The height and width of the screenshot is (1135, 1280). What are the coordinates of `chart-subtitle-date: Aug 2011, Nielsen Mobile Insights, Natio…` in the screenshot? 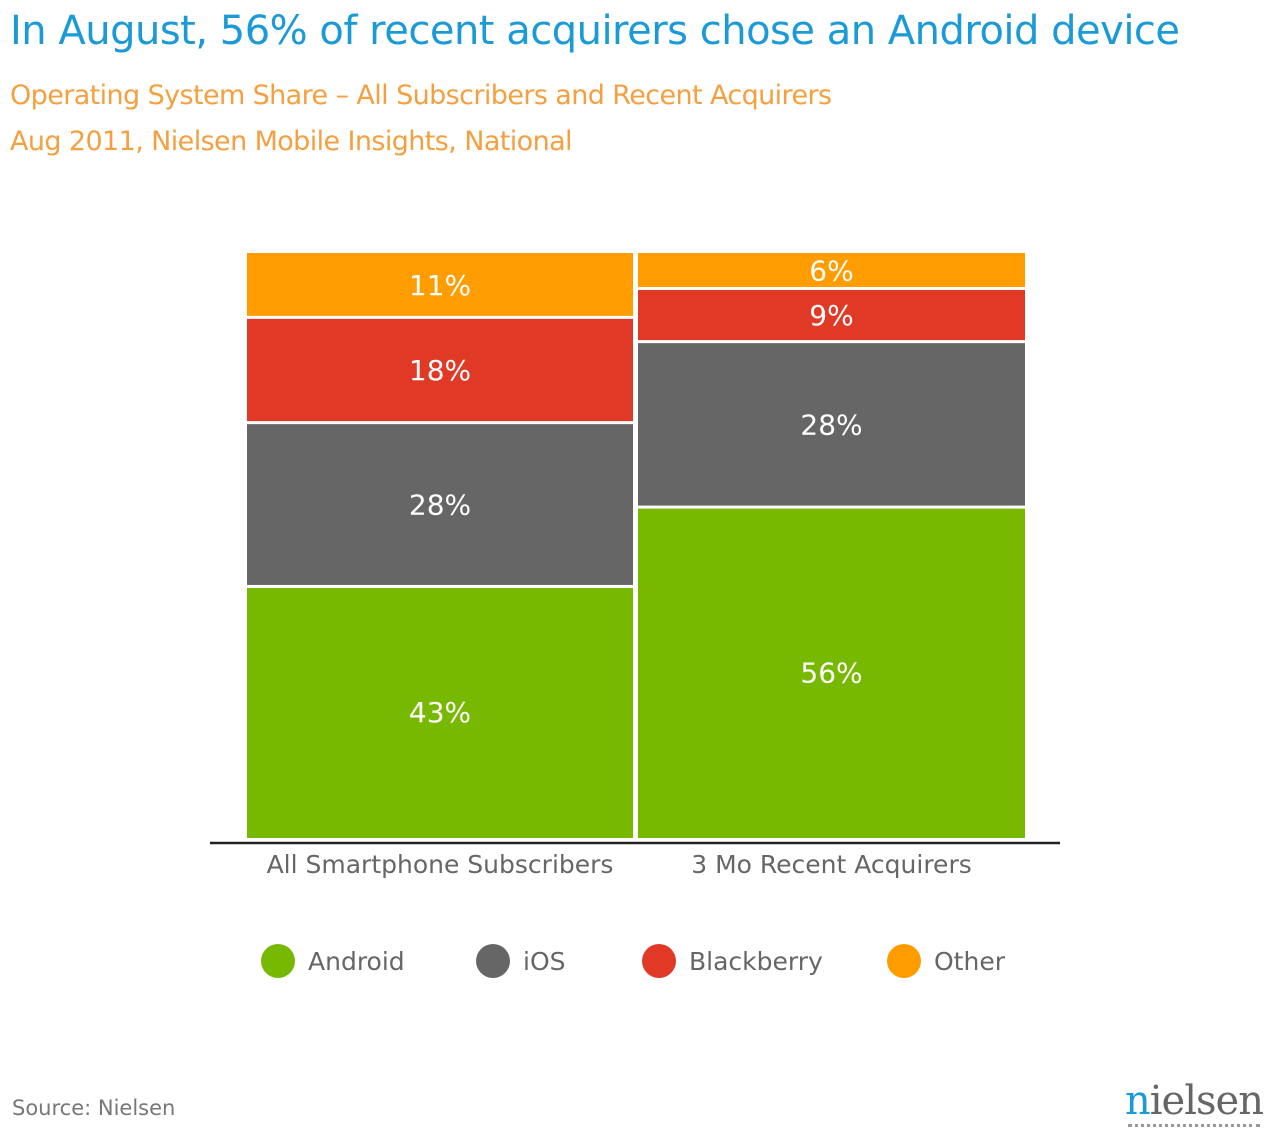 It's located at (291, 141).